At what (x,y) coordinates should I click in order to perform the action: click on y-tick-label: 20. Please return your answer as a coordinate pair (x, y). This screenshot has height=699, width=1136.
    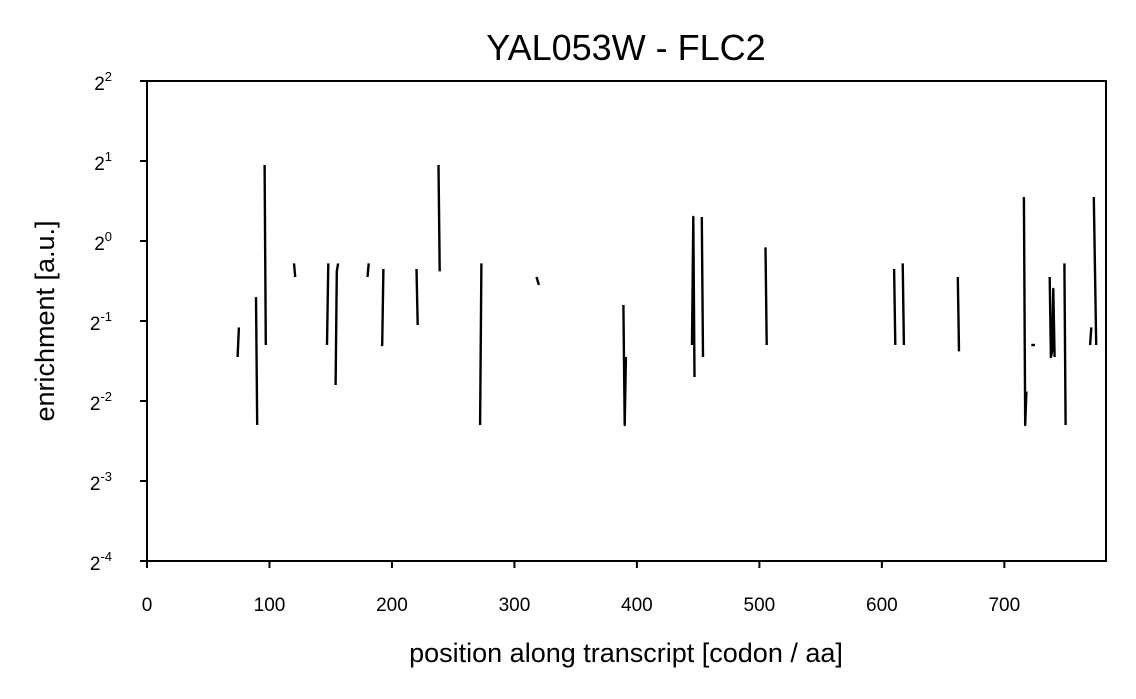
    Looking at the image, I should click on (103, 242).